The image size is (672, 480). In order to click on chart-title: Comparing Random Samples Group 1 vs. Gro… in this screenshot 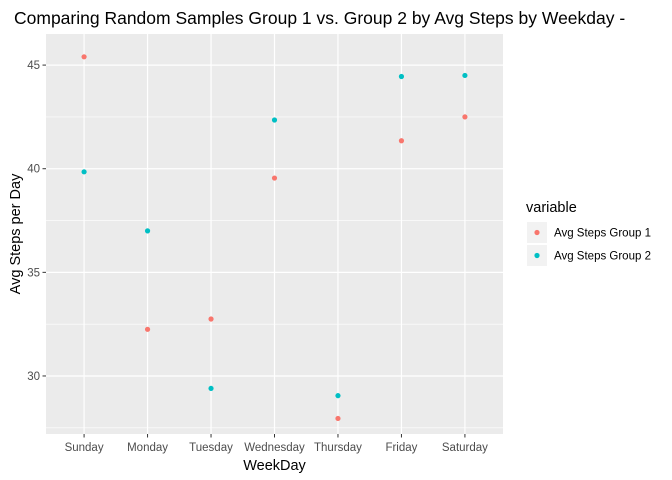, I will do `click(319, 18)`.